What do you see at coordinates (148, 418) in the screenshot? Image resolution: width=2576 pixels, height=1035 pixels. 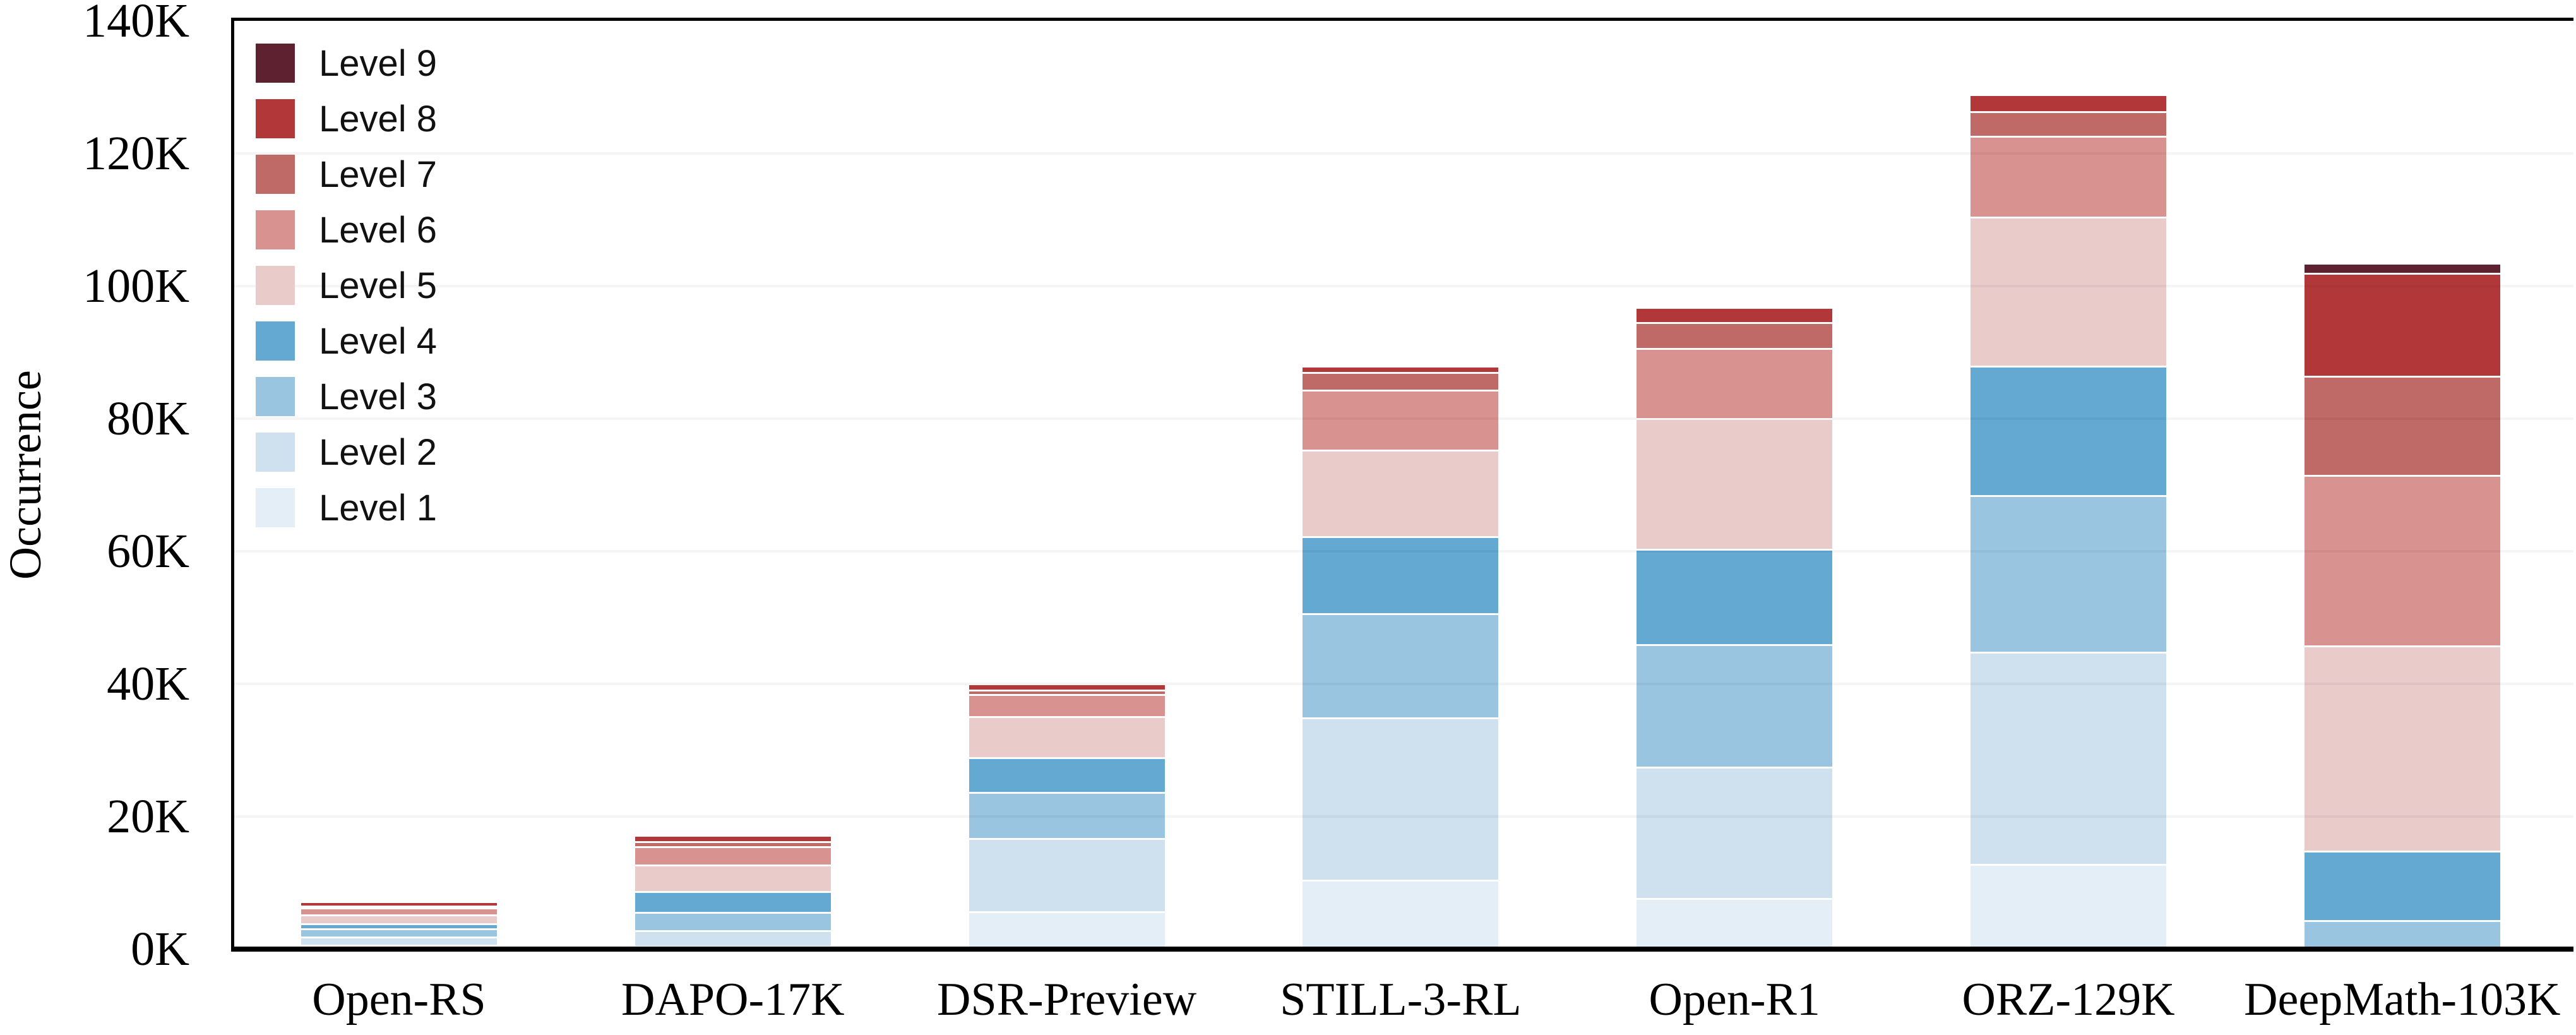 I see `y-tick-label: 80K` at bounding box center [148, 418].